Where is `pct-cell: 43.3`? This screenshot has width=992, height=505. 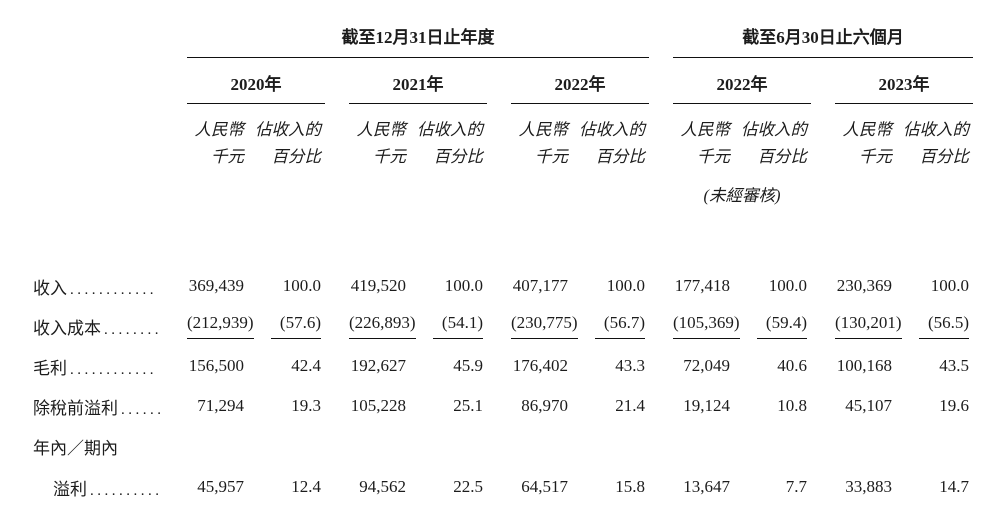 pct-cell: 43.3 is located at coordinates (630, 365).